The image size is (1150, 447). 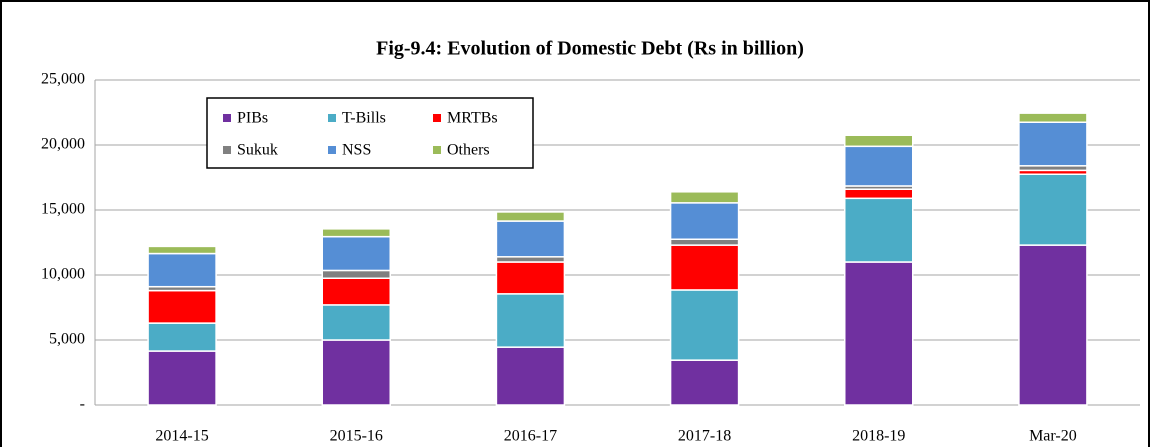 What do you see at coordinates (704, 436) in the screenshot?
I see `x-tick-label: 2017-18` at bounding box center [704, 436].